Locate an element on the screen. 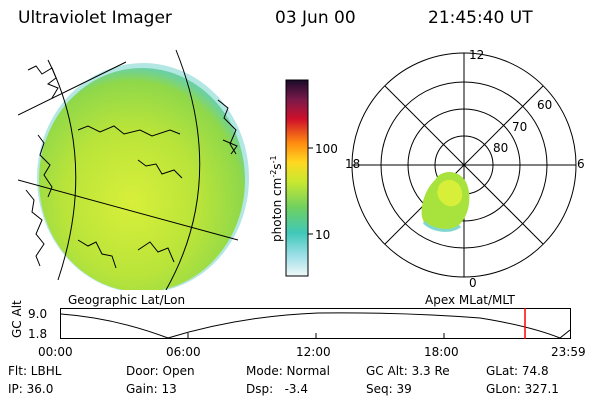 This screenshot has width=600, height=400. colorbar-tick-10: 10 is located at coordinates (323, 235).